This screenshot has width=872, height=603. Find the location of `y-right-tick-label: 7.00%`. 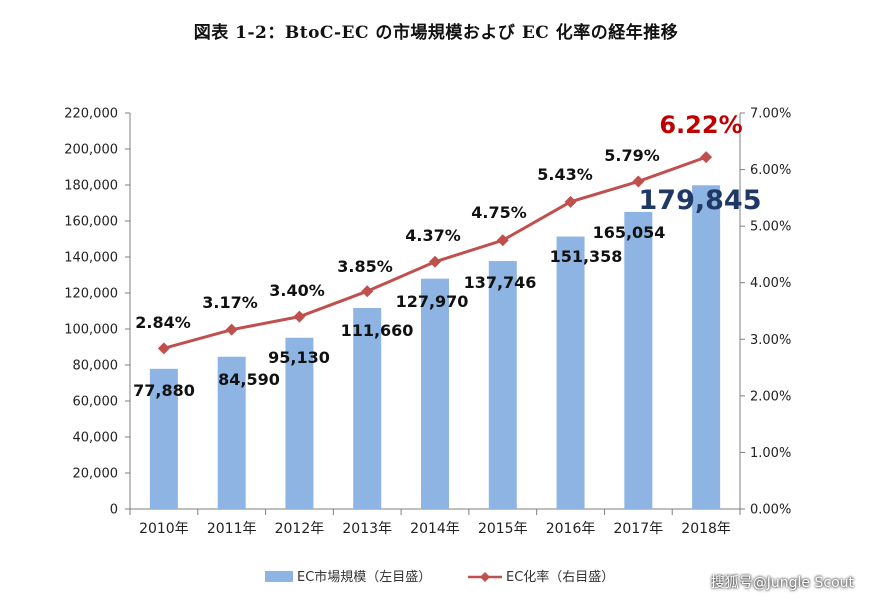

y-right-tick-label: 7.00% is located at coordinates (770, 114).